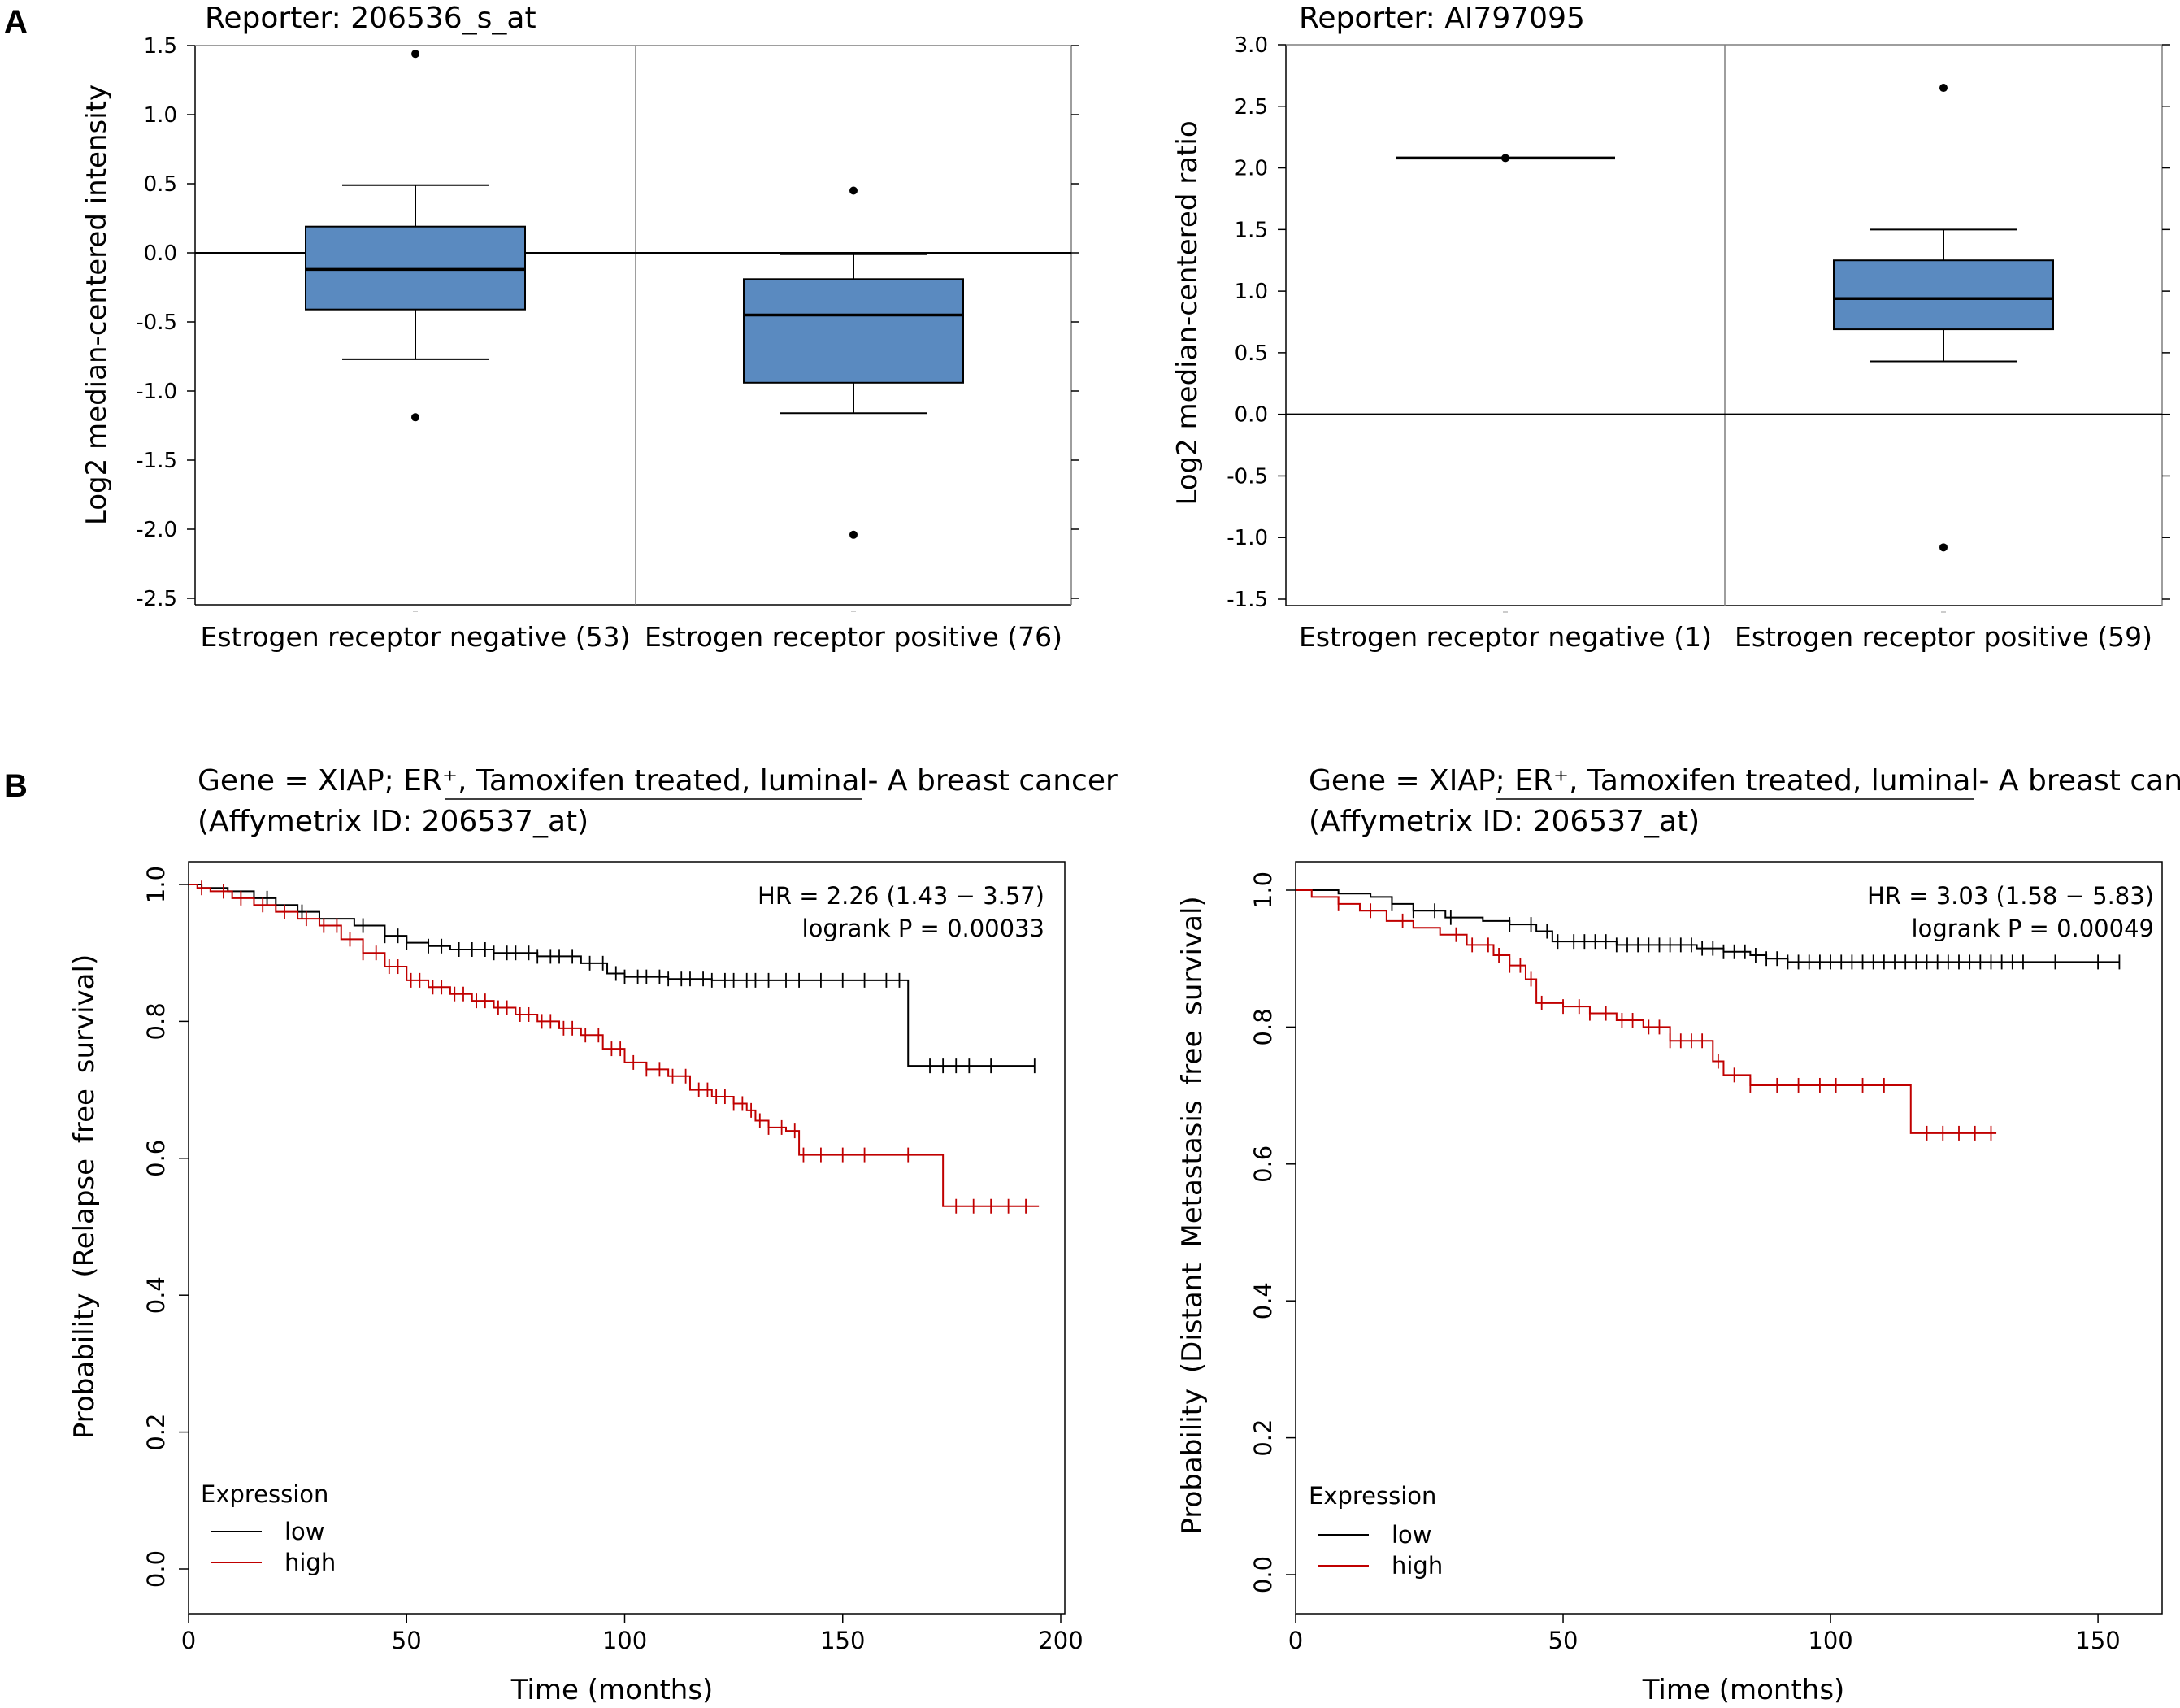 The width and height of the screenshot is (2180, 1708). Describe the element at coordinates (1251, 108) in the screenshot. I see `y-tick-label: 2.5` at that location.